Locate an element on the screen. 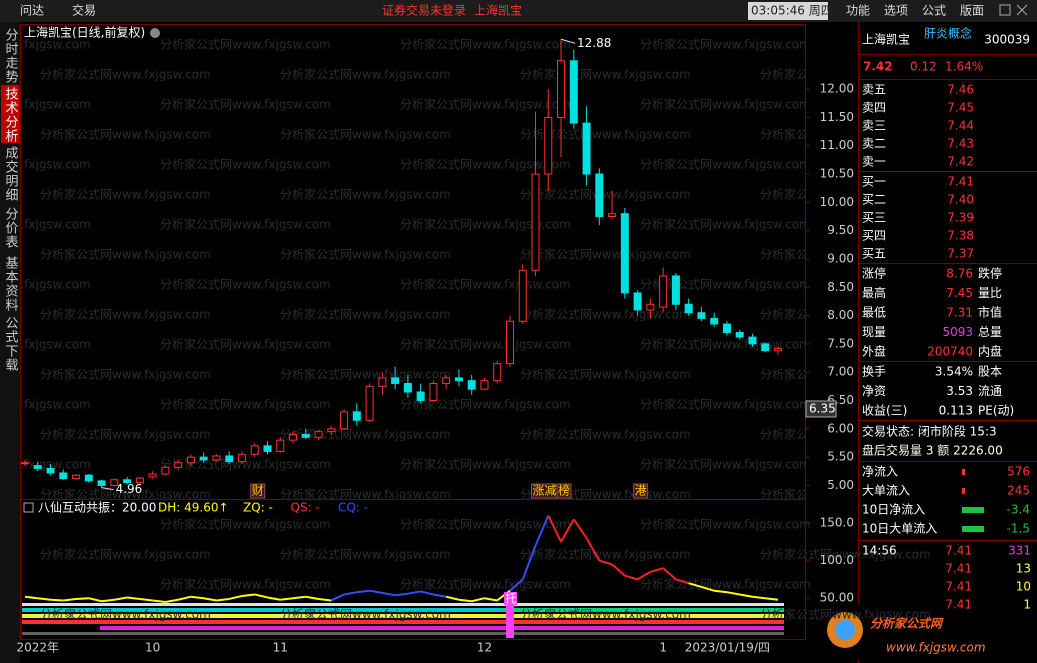 This screenshot has width=1037, height=663. y-tick-label: 11.00 is located at coordinates (837, 145).